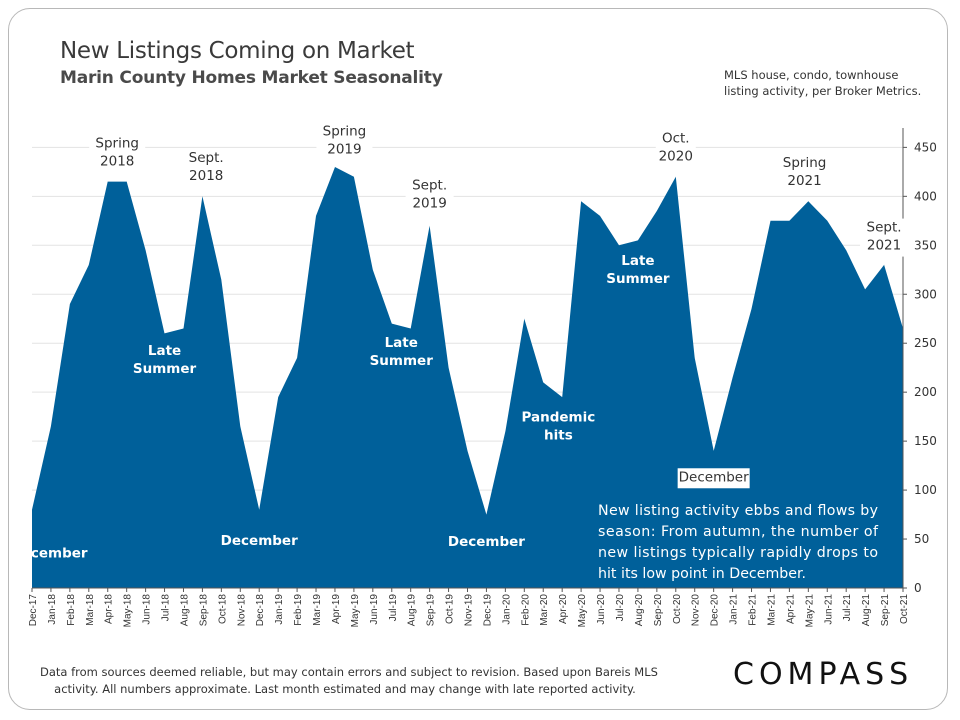 This screenshot has width=960, height=720. What do you see at coordinates (241, 610) in the screenshot?
I see `x-tick-label: Nov-18` at bounding box center [241, 610].